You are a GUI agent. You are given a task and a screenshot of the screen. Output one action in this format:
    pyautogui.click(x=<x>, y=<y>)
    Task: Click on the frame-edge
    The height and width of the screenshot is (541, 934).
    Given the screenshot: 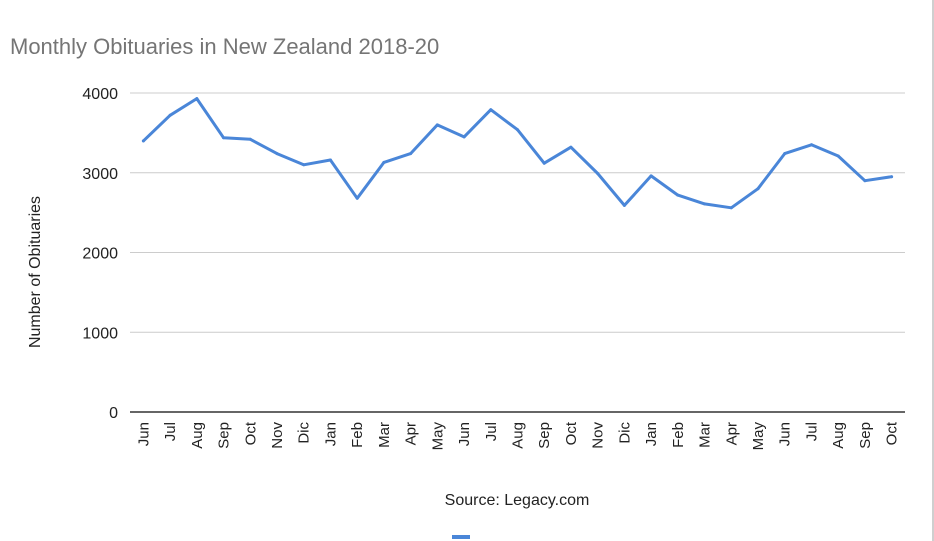 What is the action you would take?
    pyautogui.click(x=933, y=270)
    